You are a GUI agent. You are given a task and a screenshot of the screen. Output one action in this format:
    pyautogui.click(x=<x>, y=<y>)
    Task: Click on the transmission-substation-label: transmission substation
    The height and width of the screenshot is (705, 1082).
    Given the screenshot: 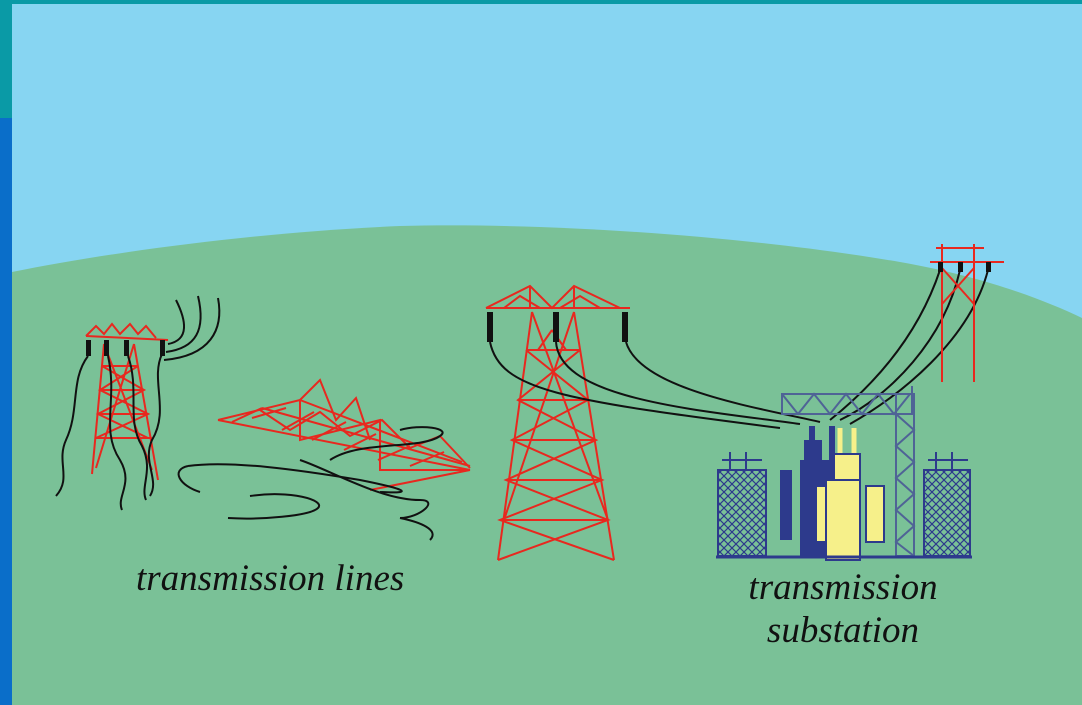 What is the action you would take?
    pyautogui.click(x=843, y=609)
    